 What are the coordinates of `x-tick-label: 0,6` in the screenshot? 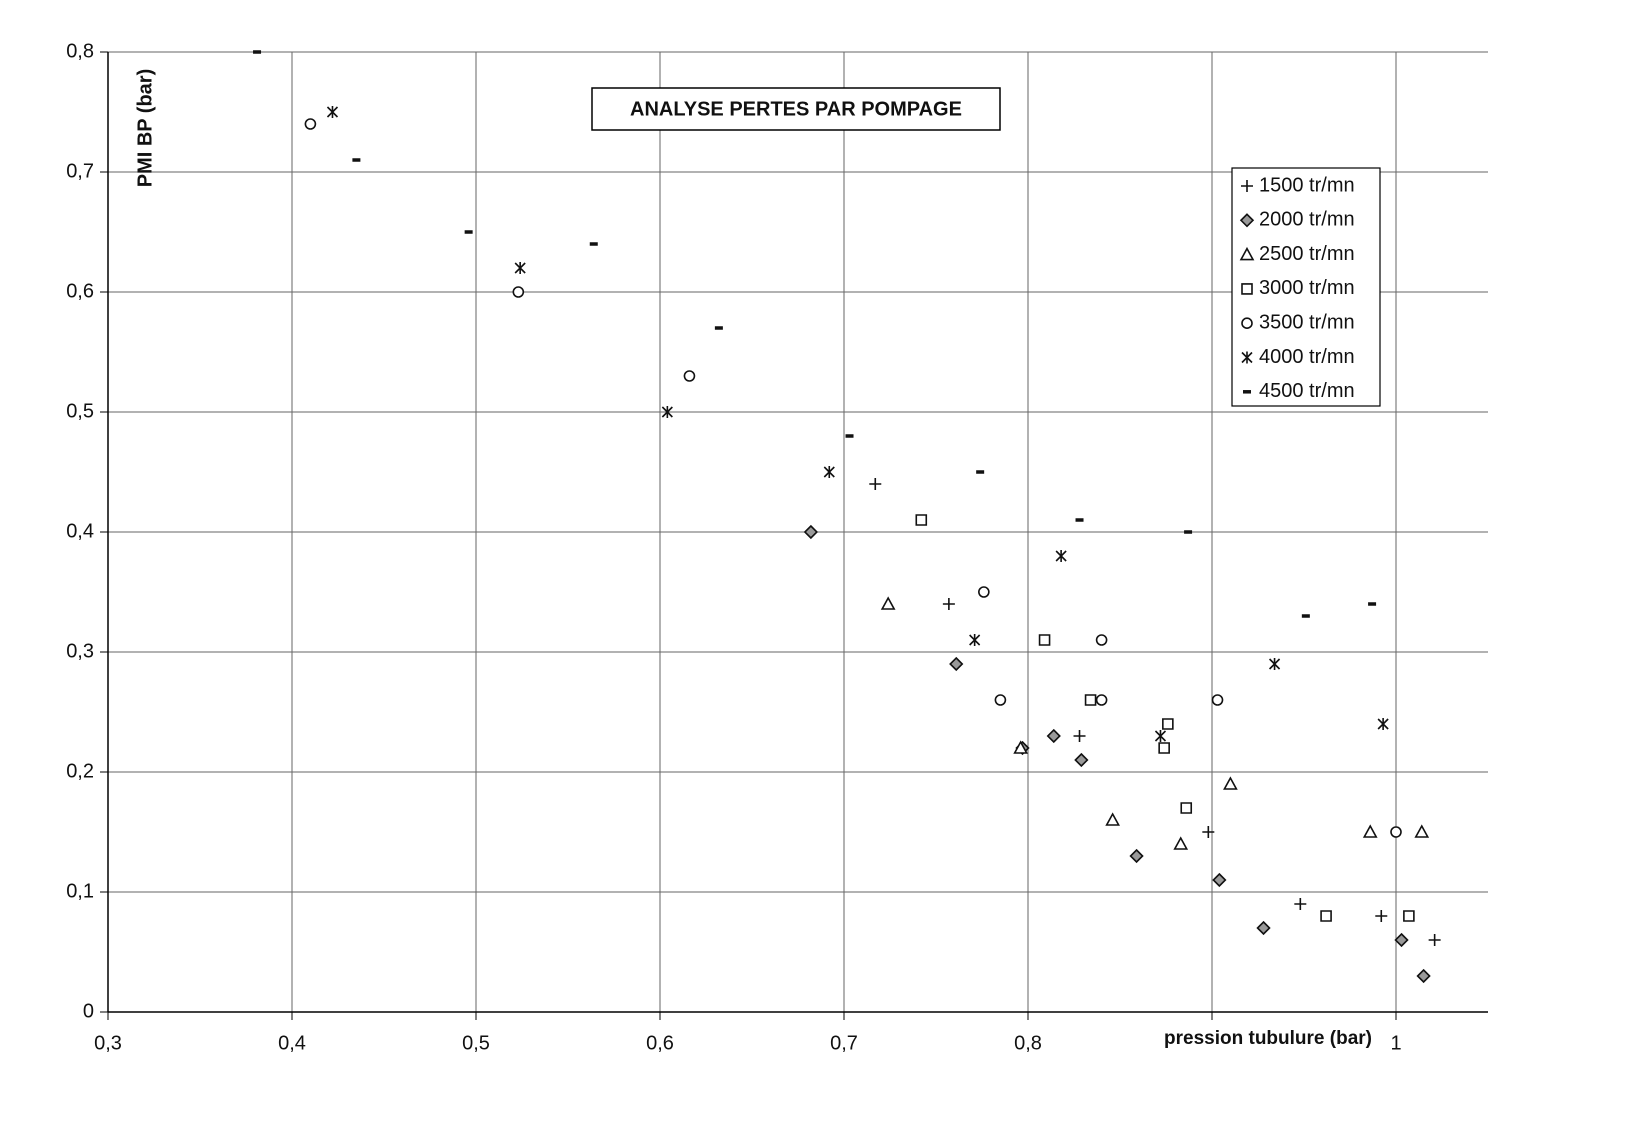 It's located at (660, 1043).